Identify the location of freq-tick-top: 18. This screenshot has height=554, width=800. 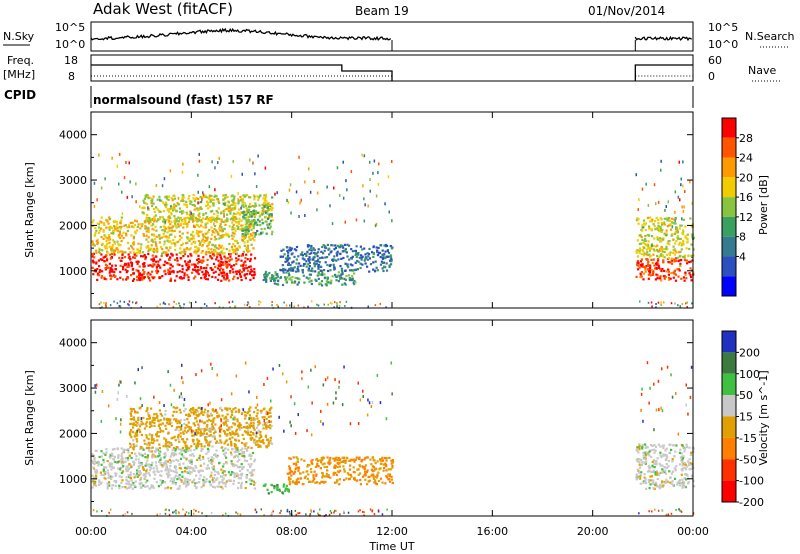
(71, 60).